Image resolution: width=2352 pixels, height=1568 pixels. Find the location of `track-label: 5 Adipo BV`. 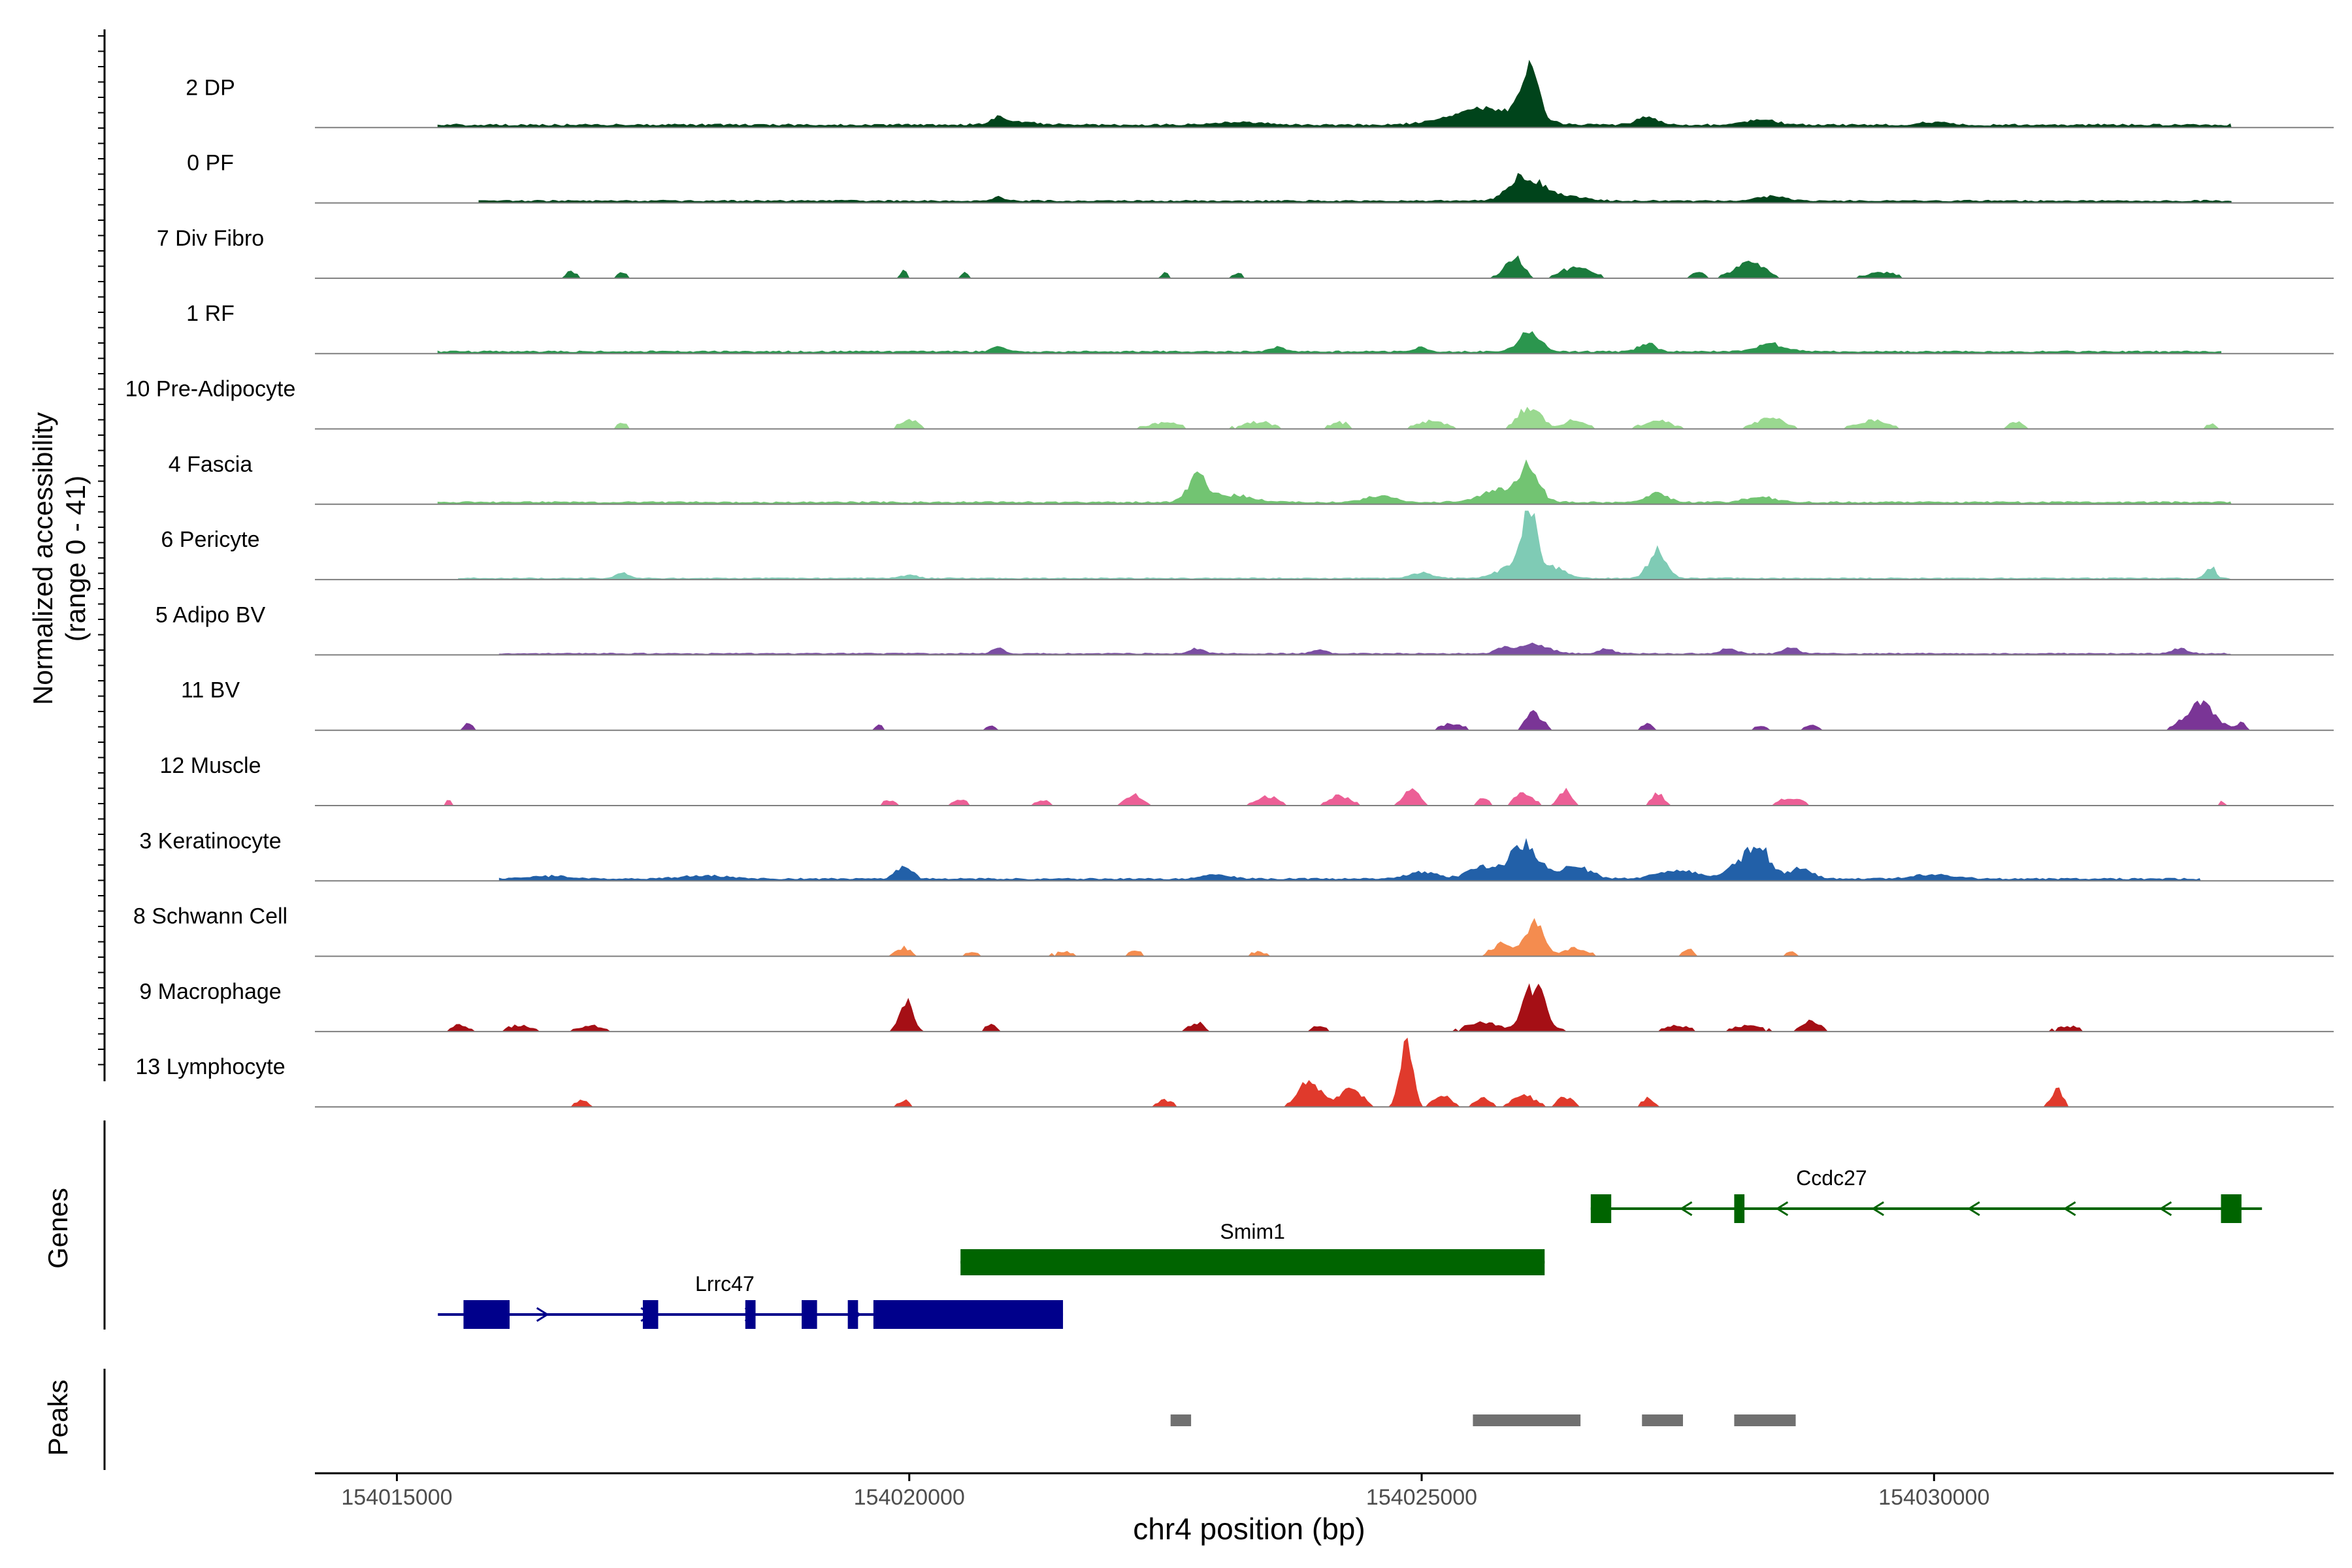

track-label: 5 Adipo BV is located at coordinates (210, 614).